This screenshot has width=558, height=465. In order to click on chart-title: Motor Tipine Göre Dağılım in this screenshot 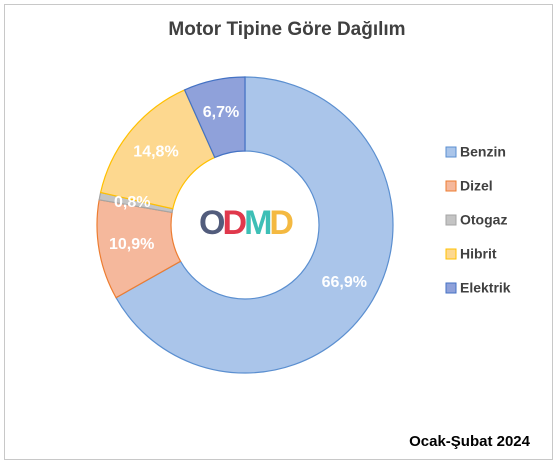, I will do `click(286, 29)`.